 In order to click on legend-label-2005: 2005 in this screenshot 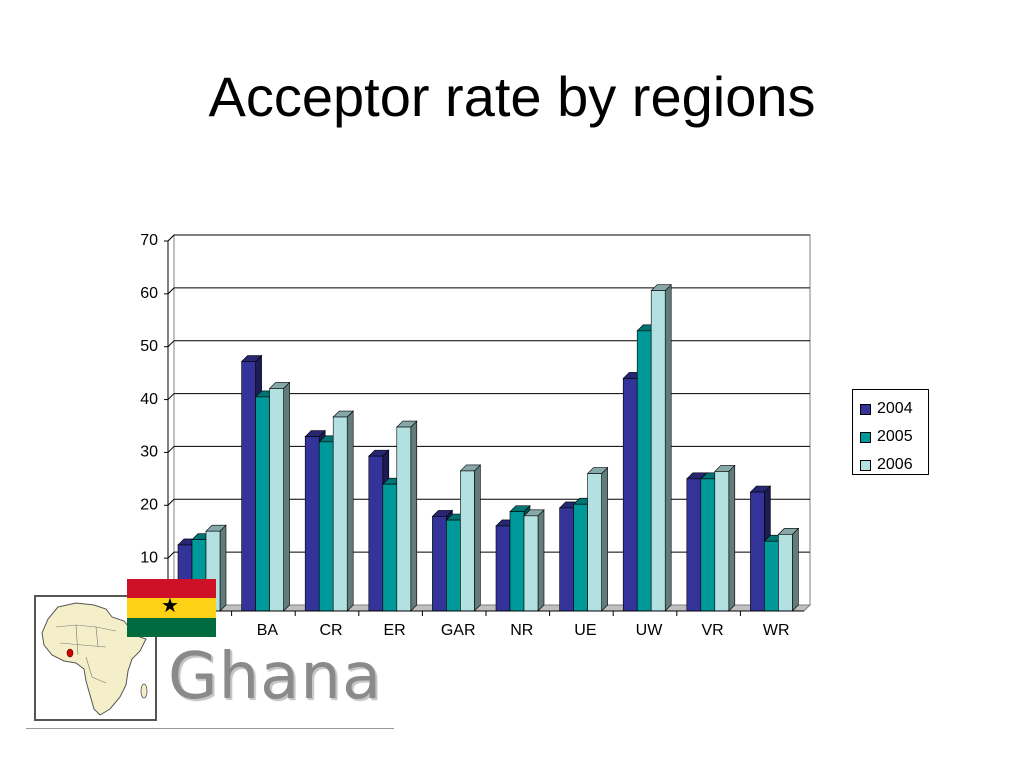, I will do `click(895, 436)`.